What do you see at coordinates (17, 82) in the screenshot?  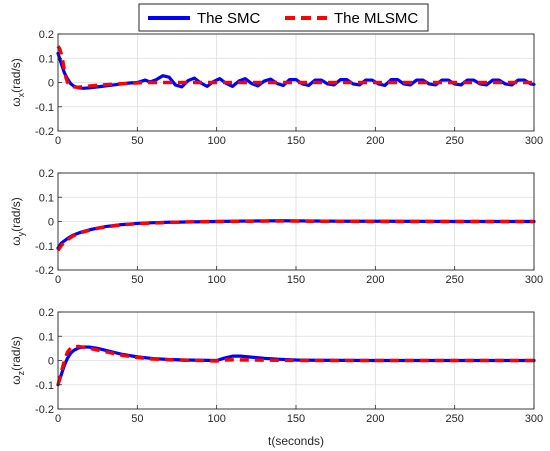 I see `y-axis-label: ωx(rad/s)` at bounding box center [17, 82].